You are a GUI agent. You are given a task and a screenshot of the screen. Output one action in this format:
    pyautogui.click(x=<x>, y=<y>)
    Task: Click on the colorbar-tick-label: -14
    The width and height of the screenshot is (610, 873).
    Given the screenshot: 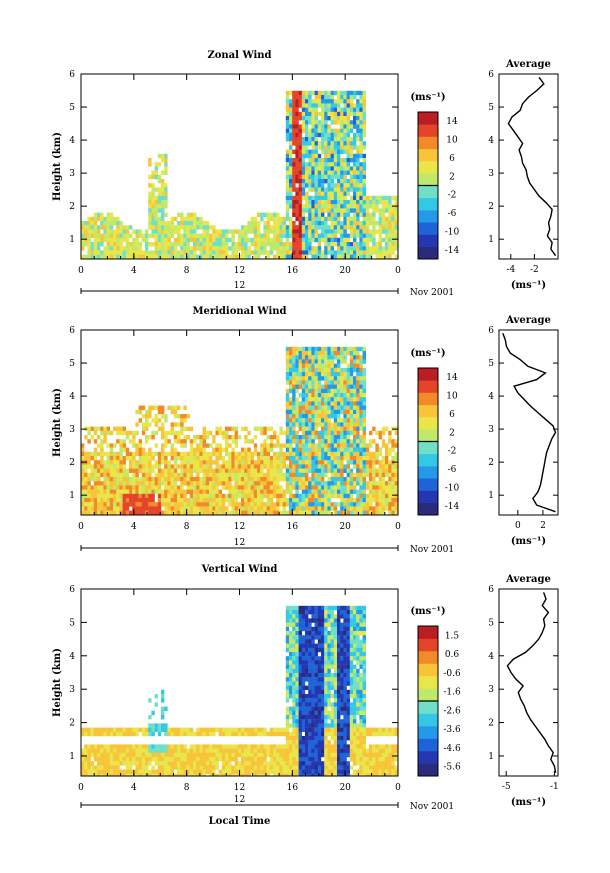 What is the action you would take?
    pyautogui.click(x=452, y=507)
    